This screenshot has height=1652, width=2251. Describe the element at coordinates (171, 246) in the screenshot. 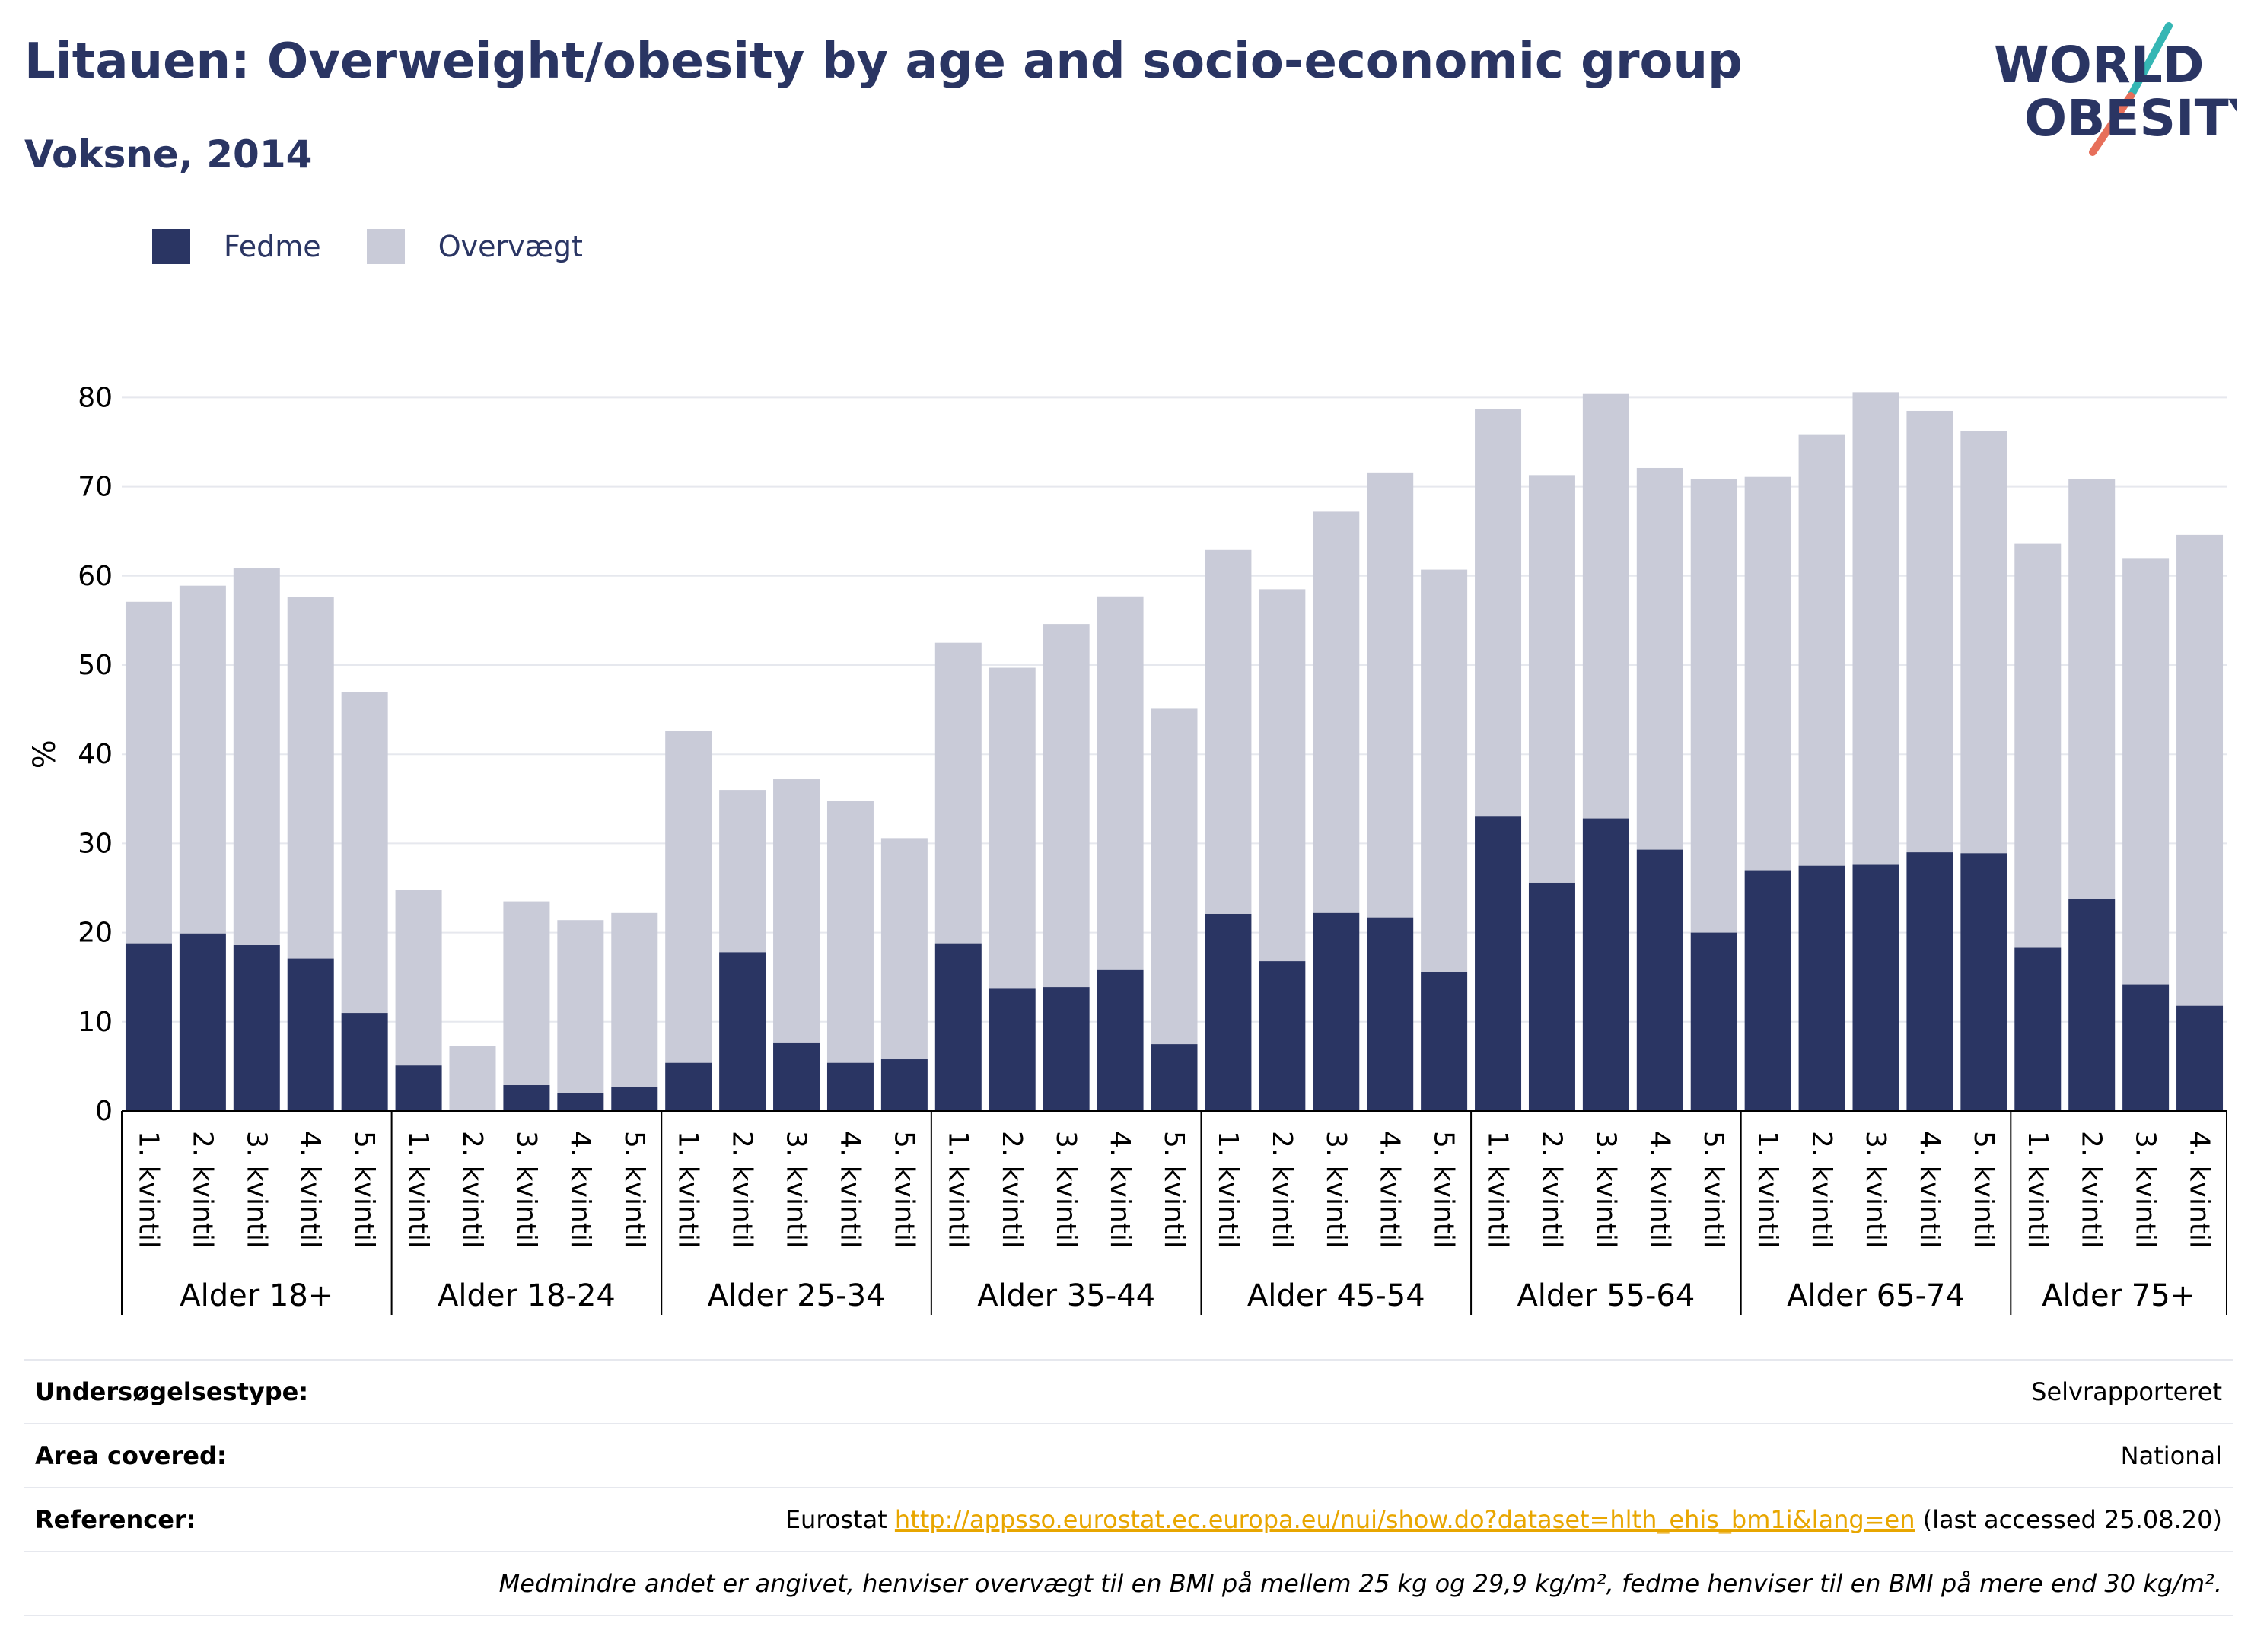

I see `legend-swatch-fedme` at that location.